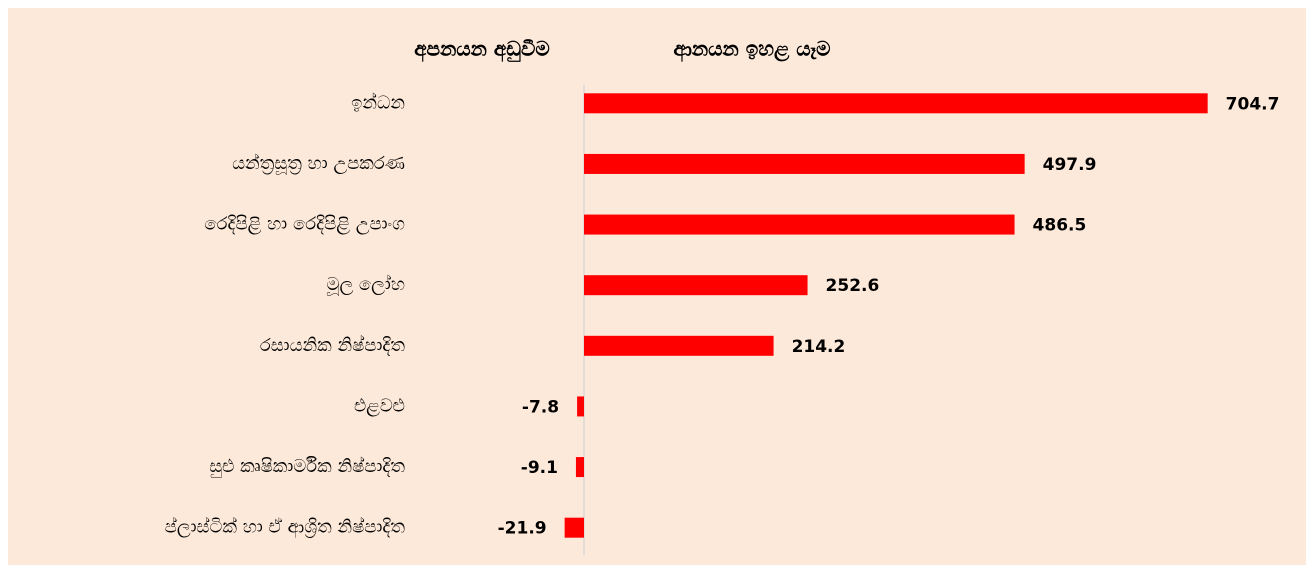 The height and width of the screenshot is (573, 1314). What do you see at coordinates (1253, 104) in the screenshot?
I see `value-label: 704.7` at bounding box center [1253, 104].